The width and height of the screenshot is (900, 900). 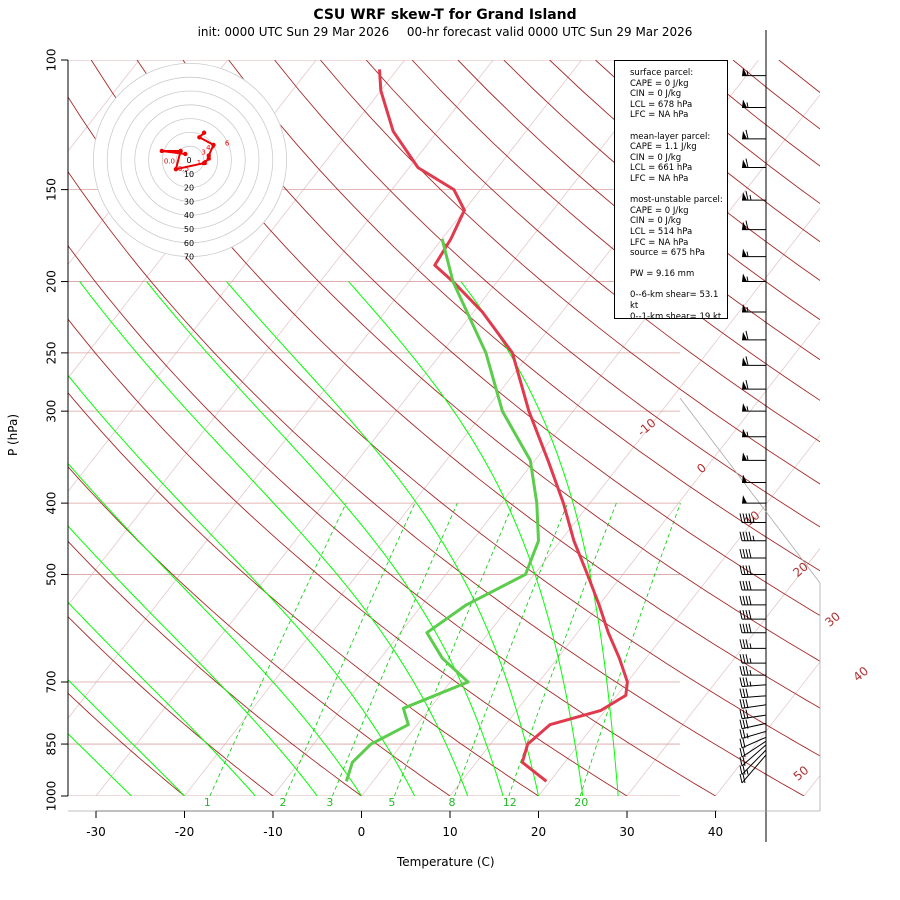 I want to click on hodograph-height-label: 3, so click(x=203, y=152).